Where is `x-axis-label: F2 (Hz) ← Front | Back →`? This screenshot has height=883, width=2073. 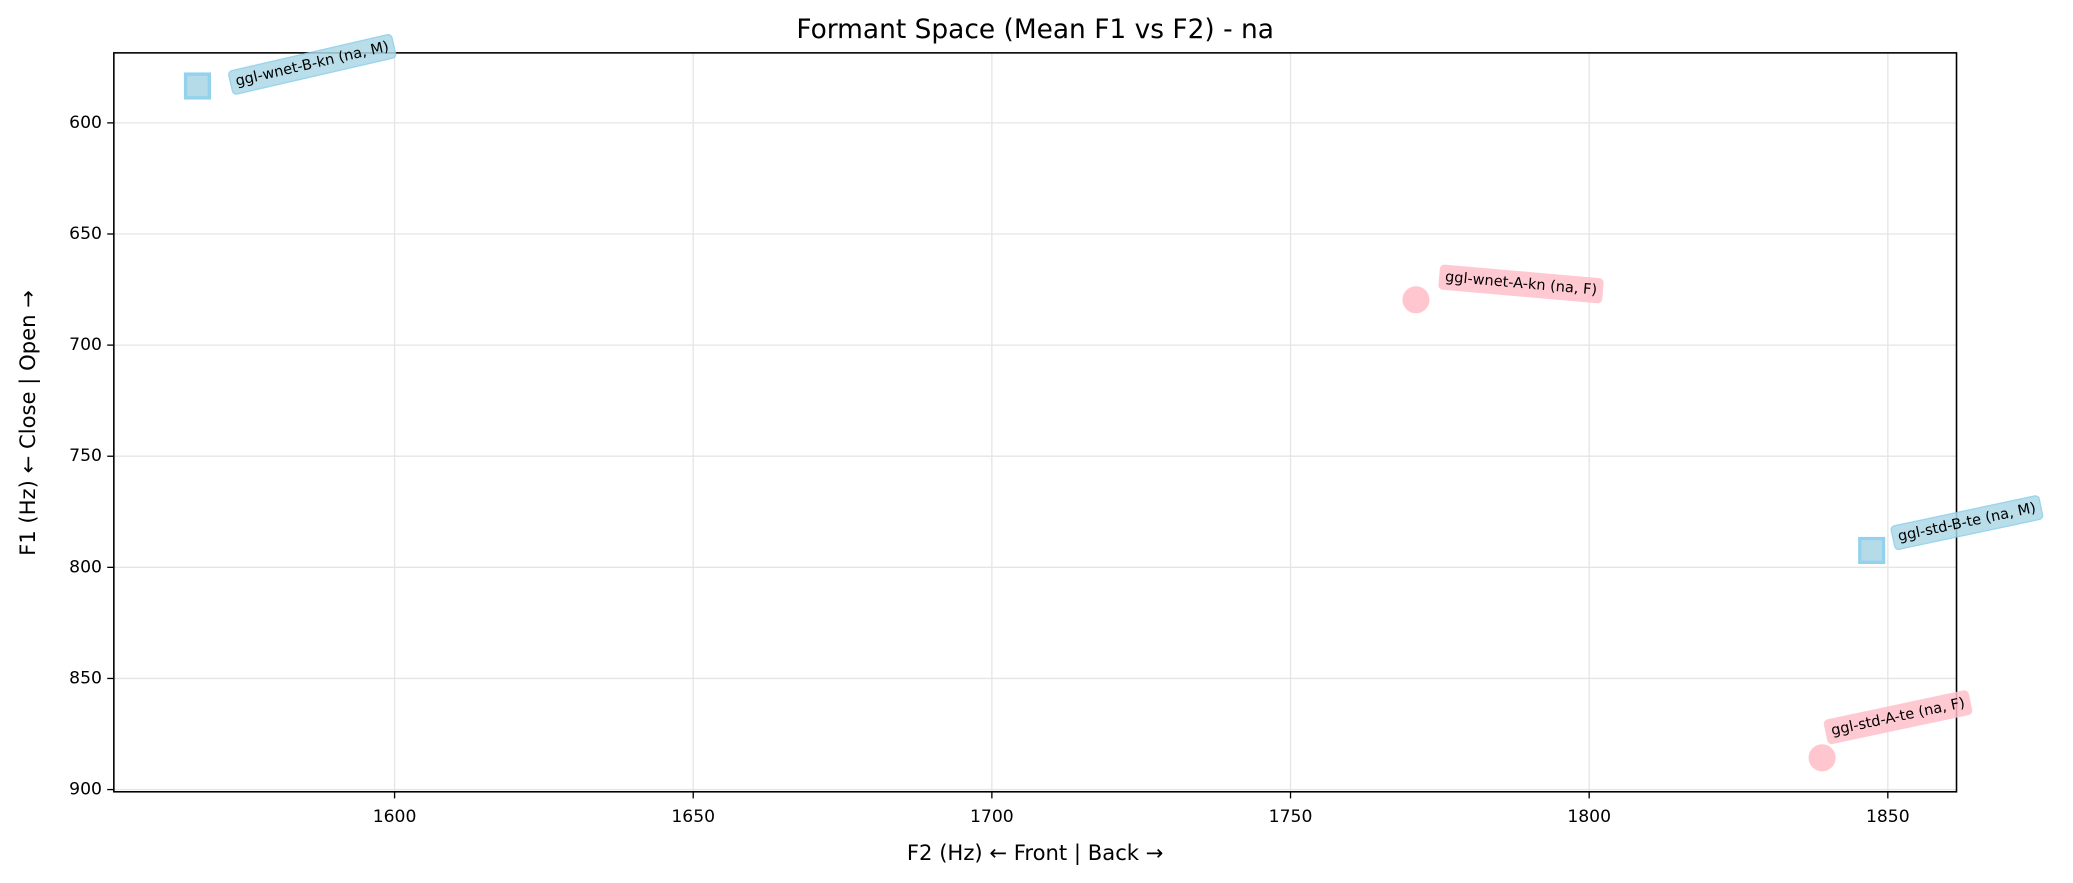
x-axis-label: F2 (Hz) ← Front | Back → is located at coordinates (1035, 853).